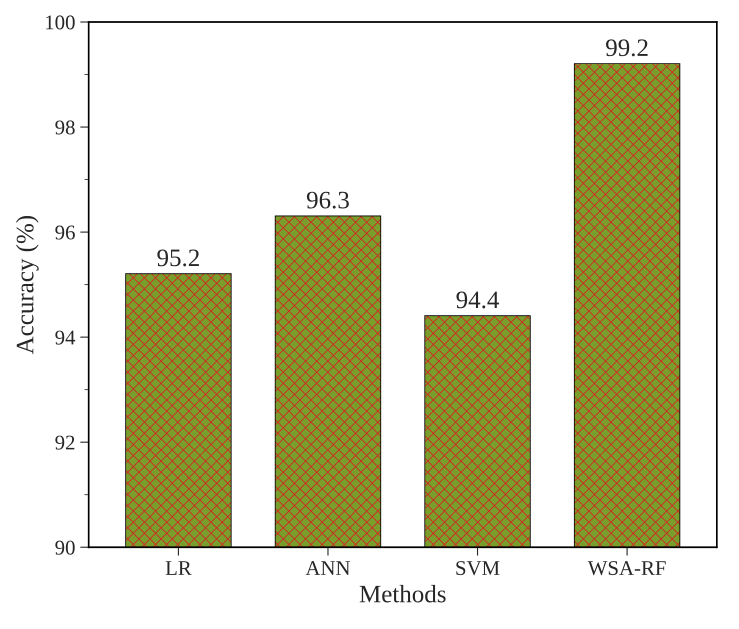 Image resolution: width=739 pixels, height=629 pixels. What do you see at coordinates (327, 200) in the screenshot?
I see `data-label: 96.3` at bounding box center [327, 200].